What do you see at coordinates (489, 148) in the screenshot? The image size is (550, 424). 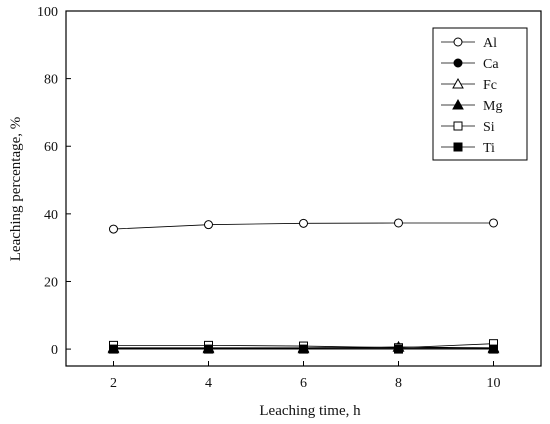 I see `legend-label: Ti` at bounding box center [489, 148].